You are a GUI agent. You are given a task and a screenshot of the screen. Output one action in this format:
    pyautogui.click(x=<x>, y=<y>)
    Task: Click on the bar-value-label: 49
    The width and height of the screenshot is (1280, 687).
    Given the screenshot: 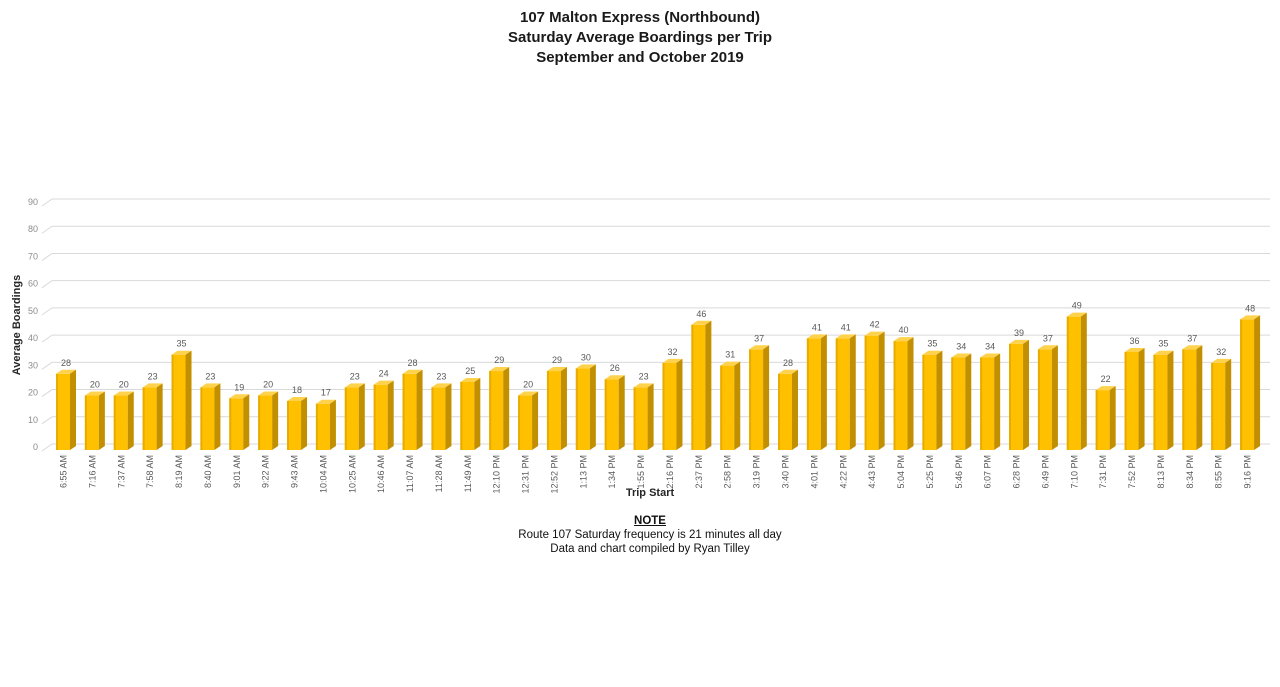 What is the action you would take?
    pyautogui.click(x=1077, y=306)
    